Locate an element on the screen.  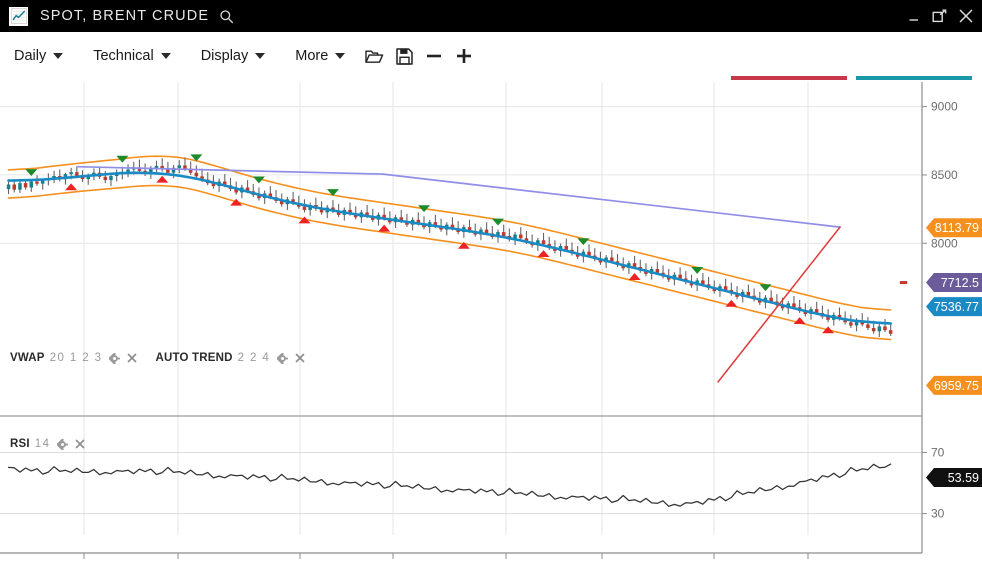
legend-vwap: VWAP 20 1 2 3 is located at coordinates (74, 358).